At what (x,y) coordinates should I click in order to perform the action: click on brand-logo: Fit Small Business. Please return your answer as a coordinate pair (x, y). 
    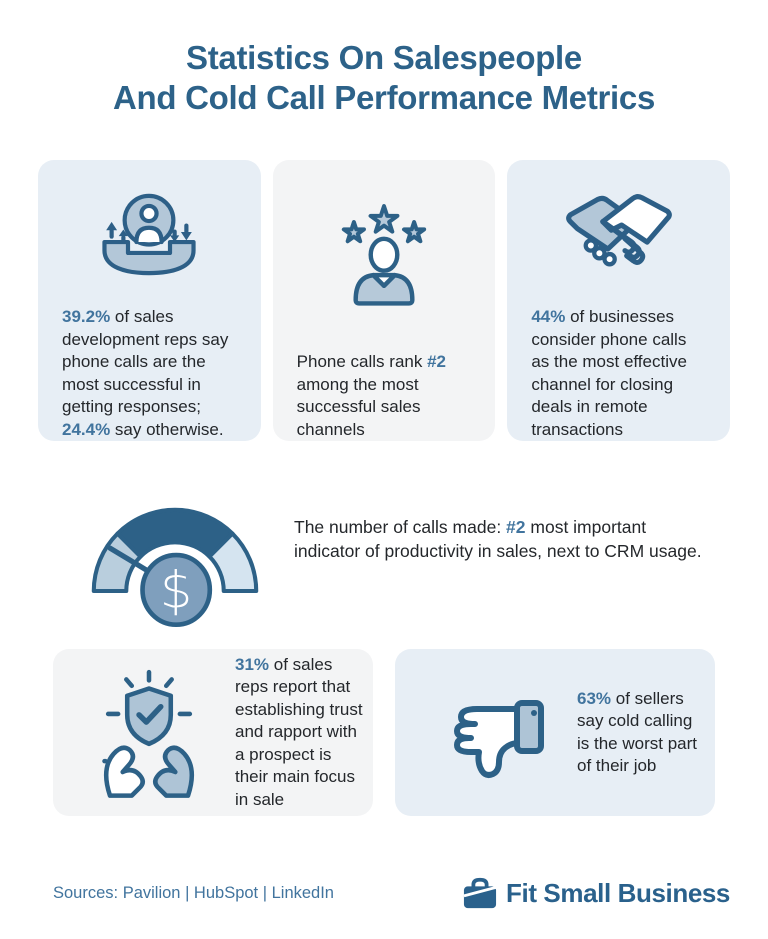
    Looking at the image, I should click on (595, 893).